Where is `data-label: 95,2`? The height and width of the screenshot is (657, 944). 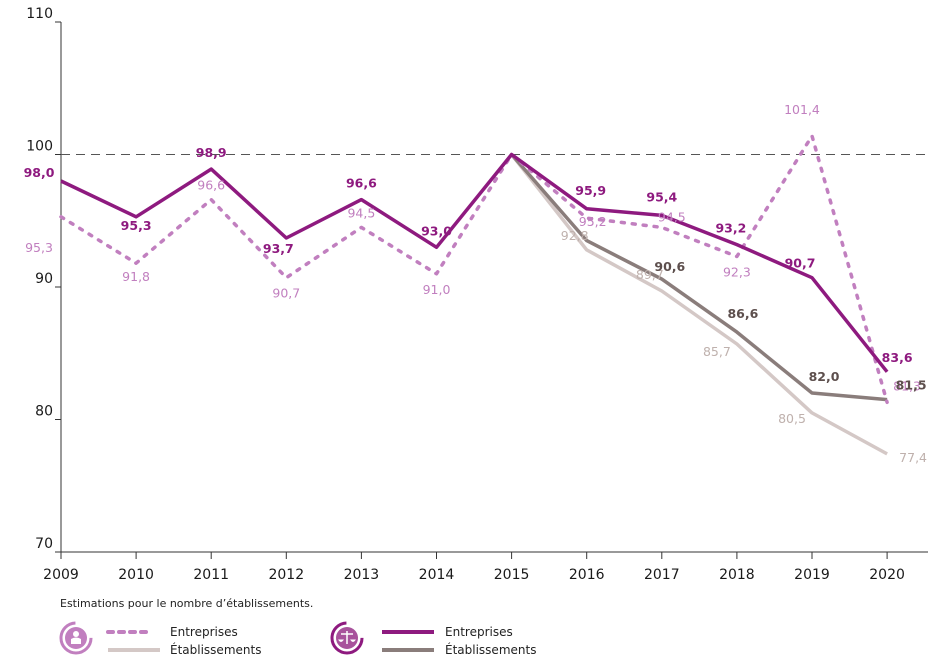
data-label: 95,2 is located at coordinates (593, 221).